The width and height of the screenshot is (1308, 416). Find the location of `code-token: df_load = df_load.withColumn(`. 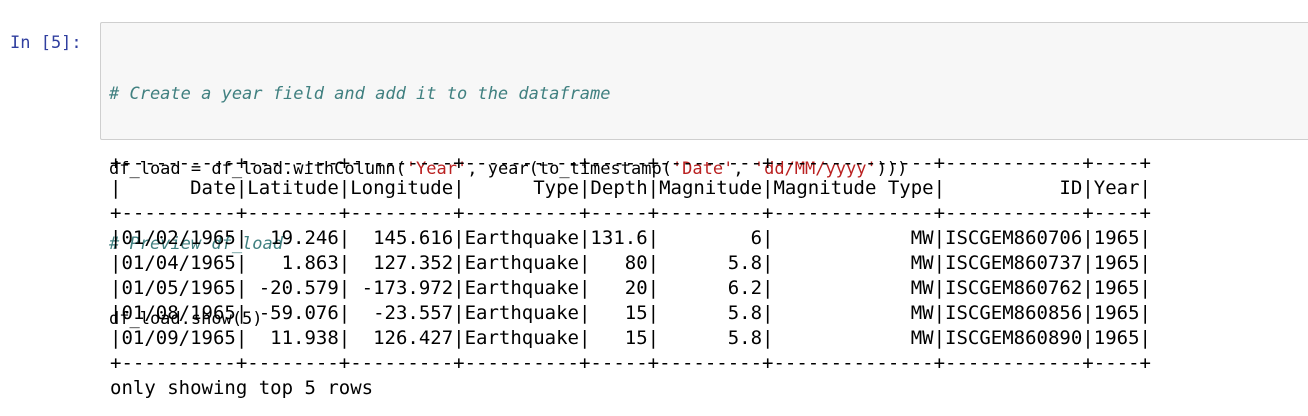

code-token: df_load = df_load.withColumn( is located at coordinates (257, 169).